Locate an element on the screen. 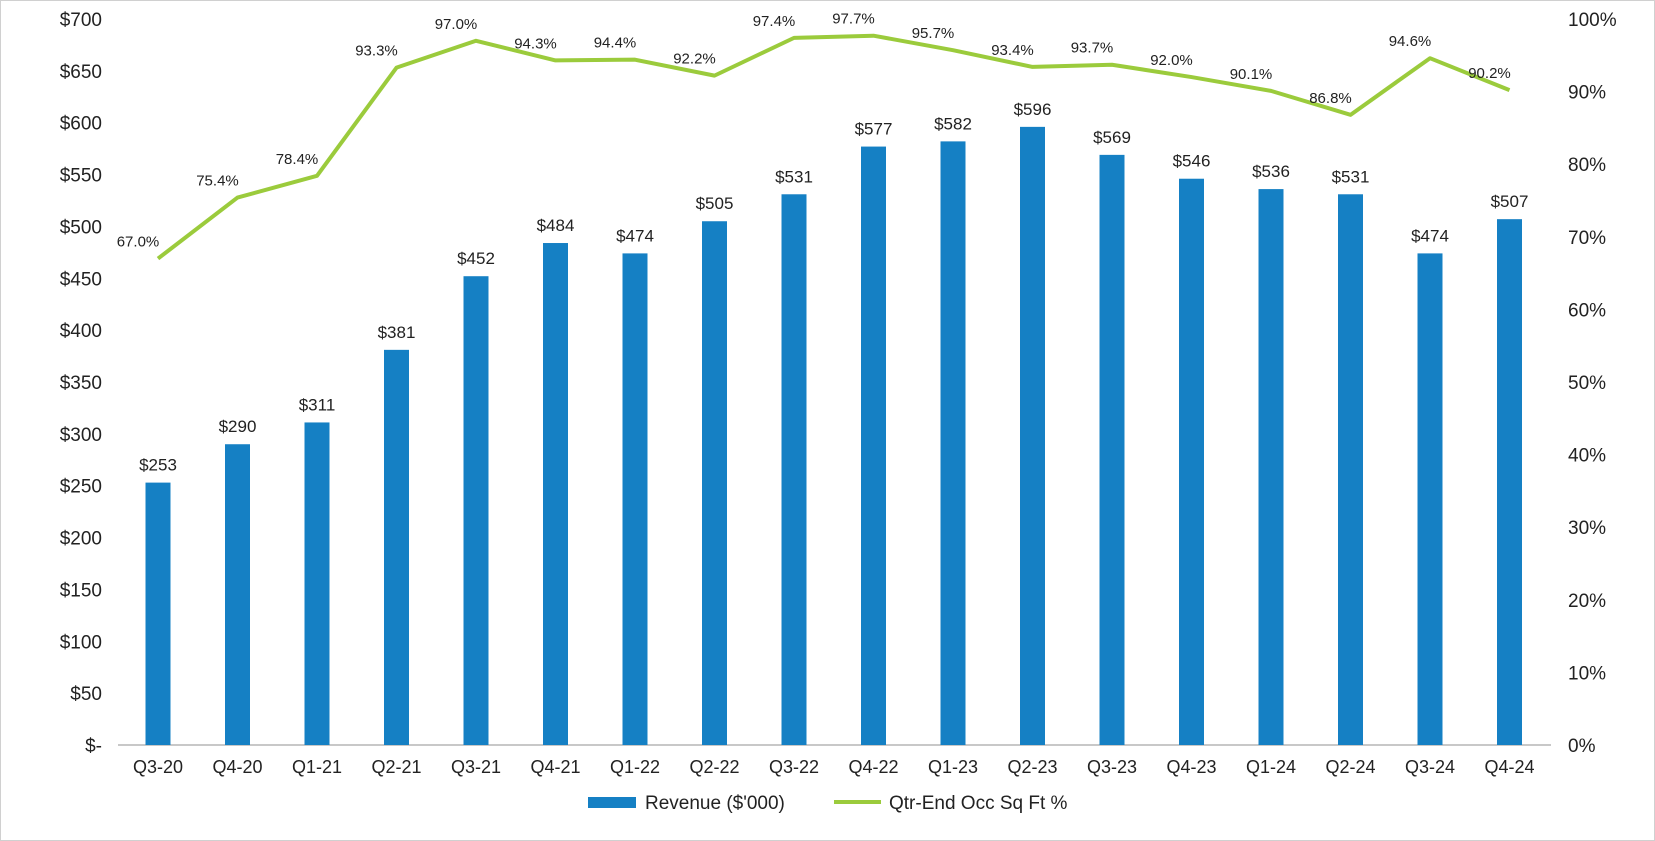 The image size is (1655, 841). x-tick-label: Q3-24 is located at coordinates (1430, 767).